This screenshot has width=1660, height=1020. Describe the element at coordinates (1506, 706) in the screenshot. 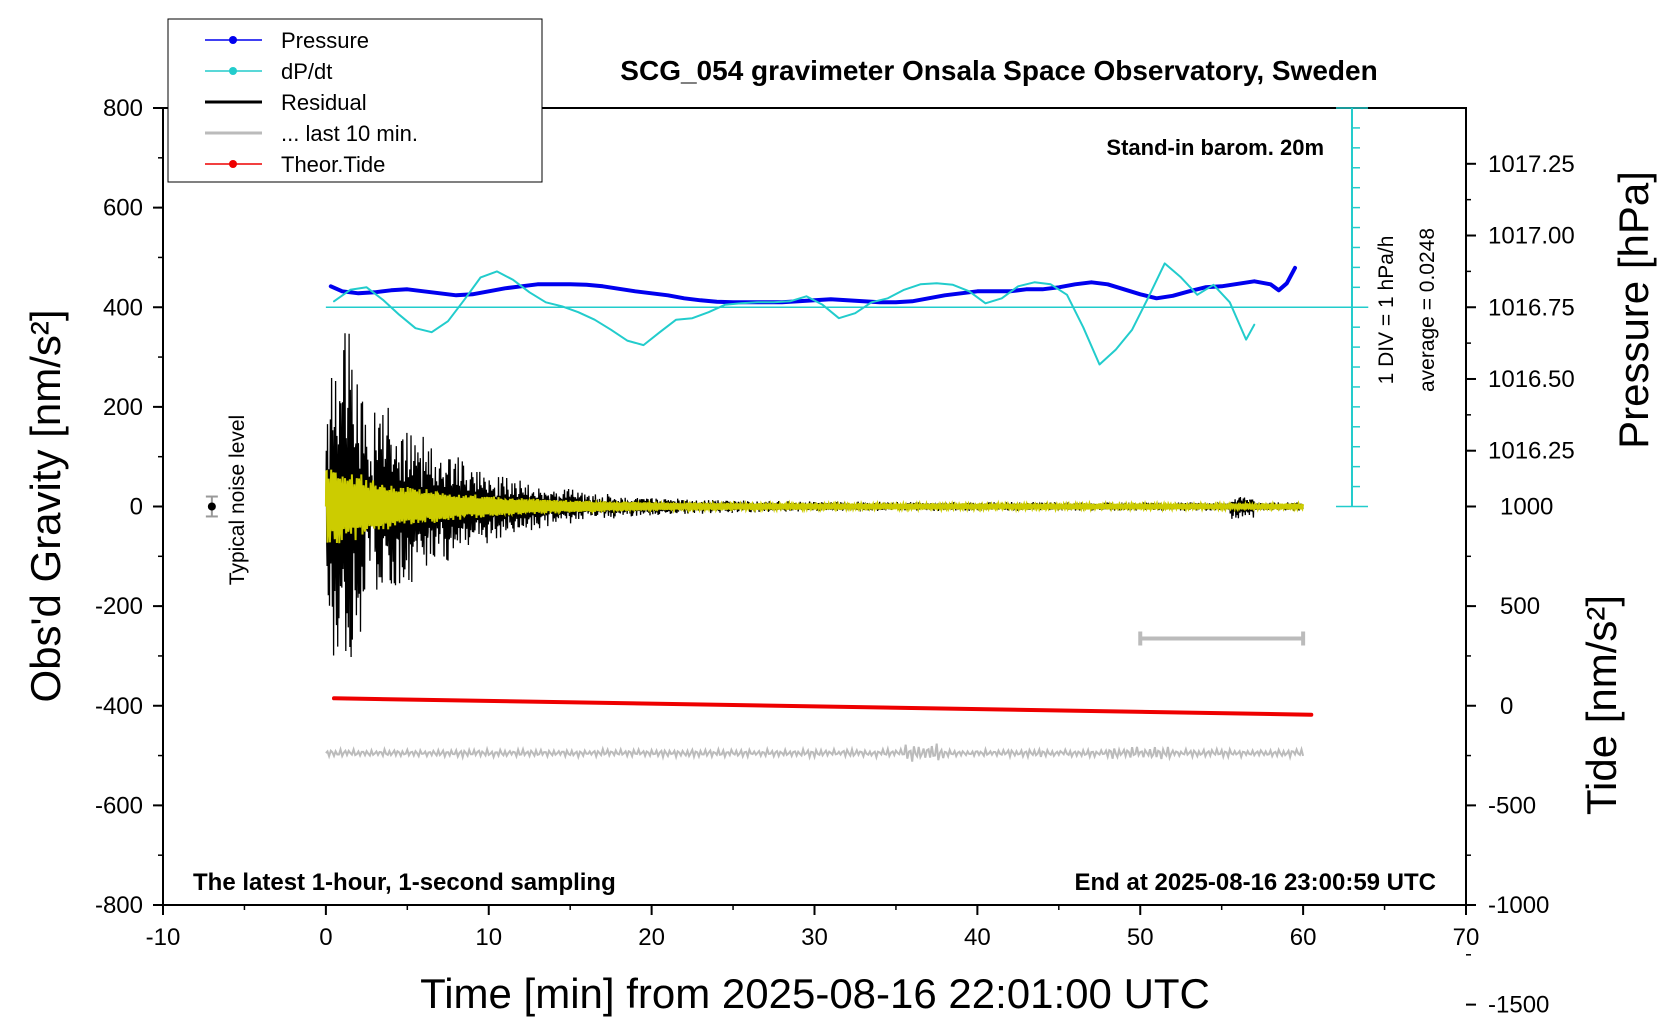

I see `tide-tick-label: 0` at that location.